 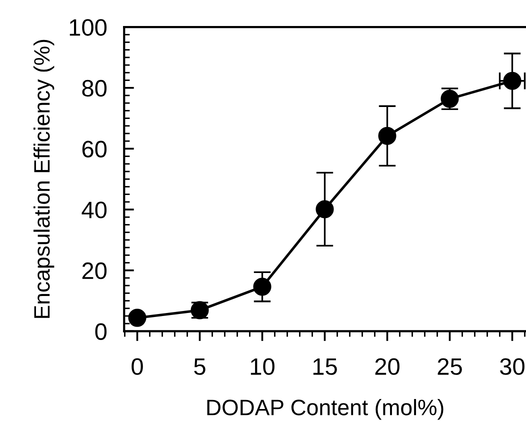 I want to click on y-tick-label: 60, so click(x=94, y=149).